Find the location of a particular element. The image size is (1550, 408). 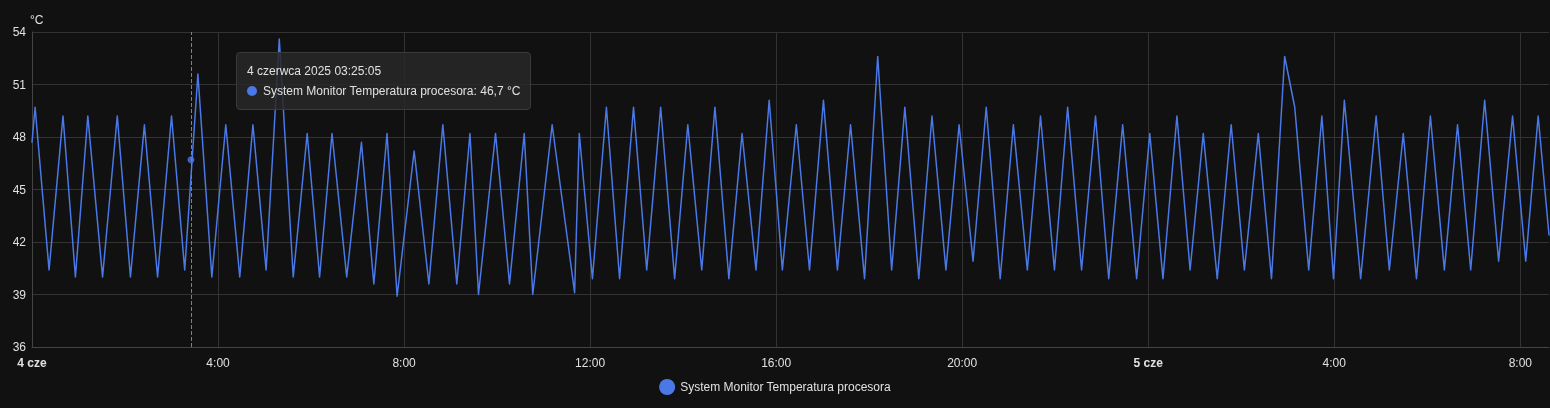

y-axis-title: °C is located at coordinates (37, 20).